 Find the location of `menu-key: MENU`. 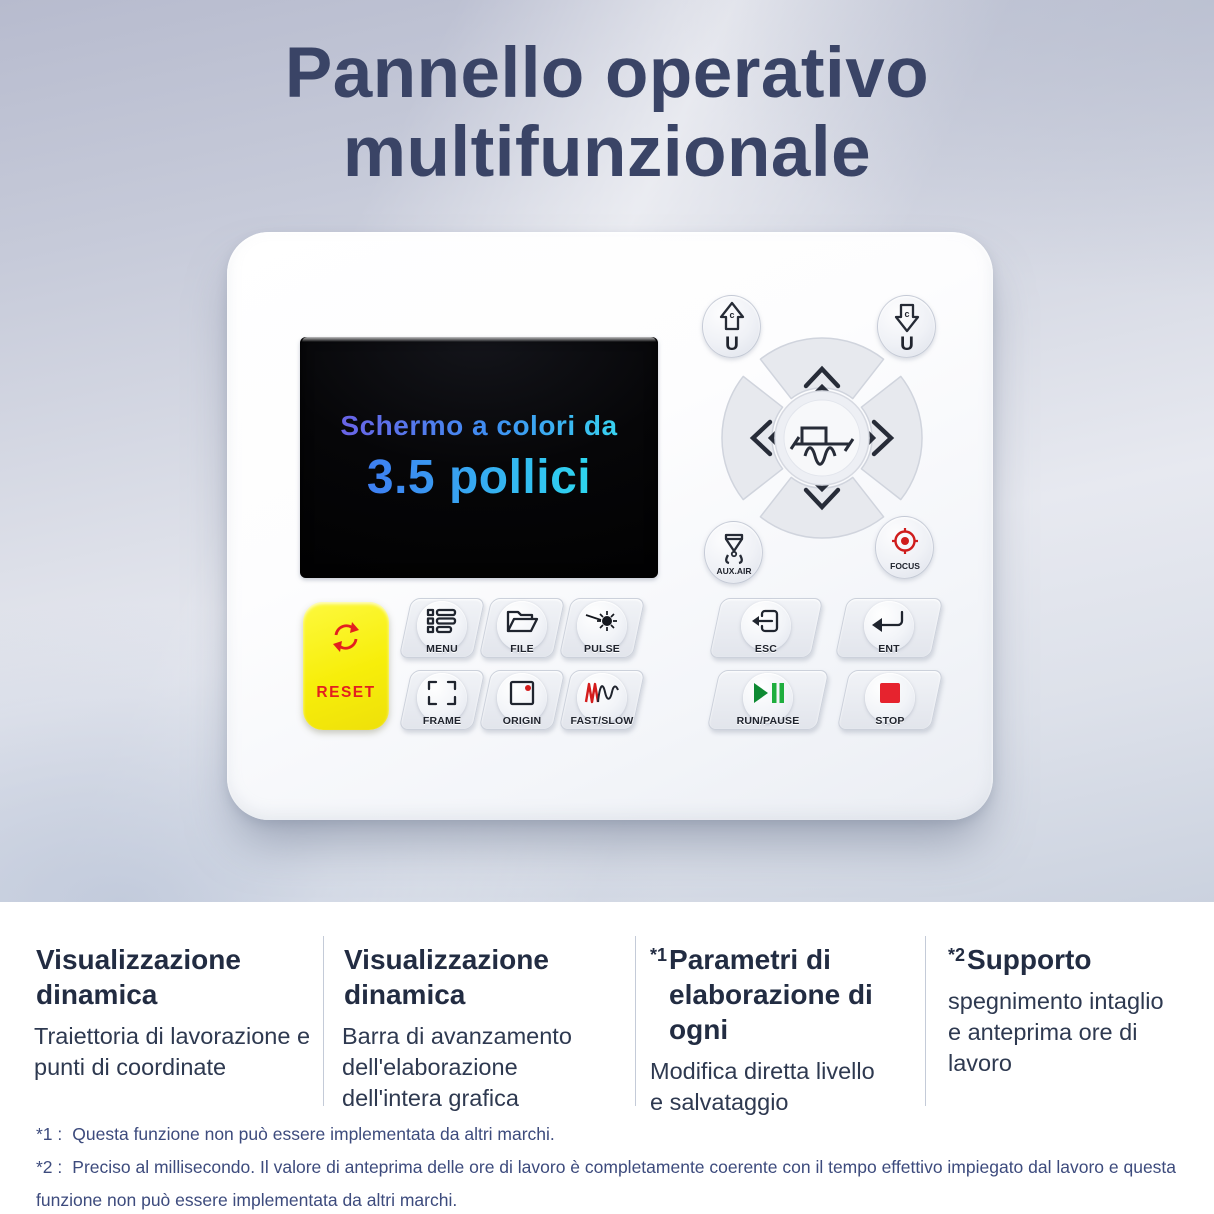

menu-key: MENU is located at coordinates (442, 628).